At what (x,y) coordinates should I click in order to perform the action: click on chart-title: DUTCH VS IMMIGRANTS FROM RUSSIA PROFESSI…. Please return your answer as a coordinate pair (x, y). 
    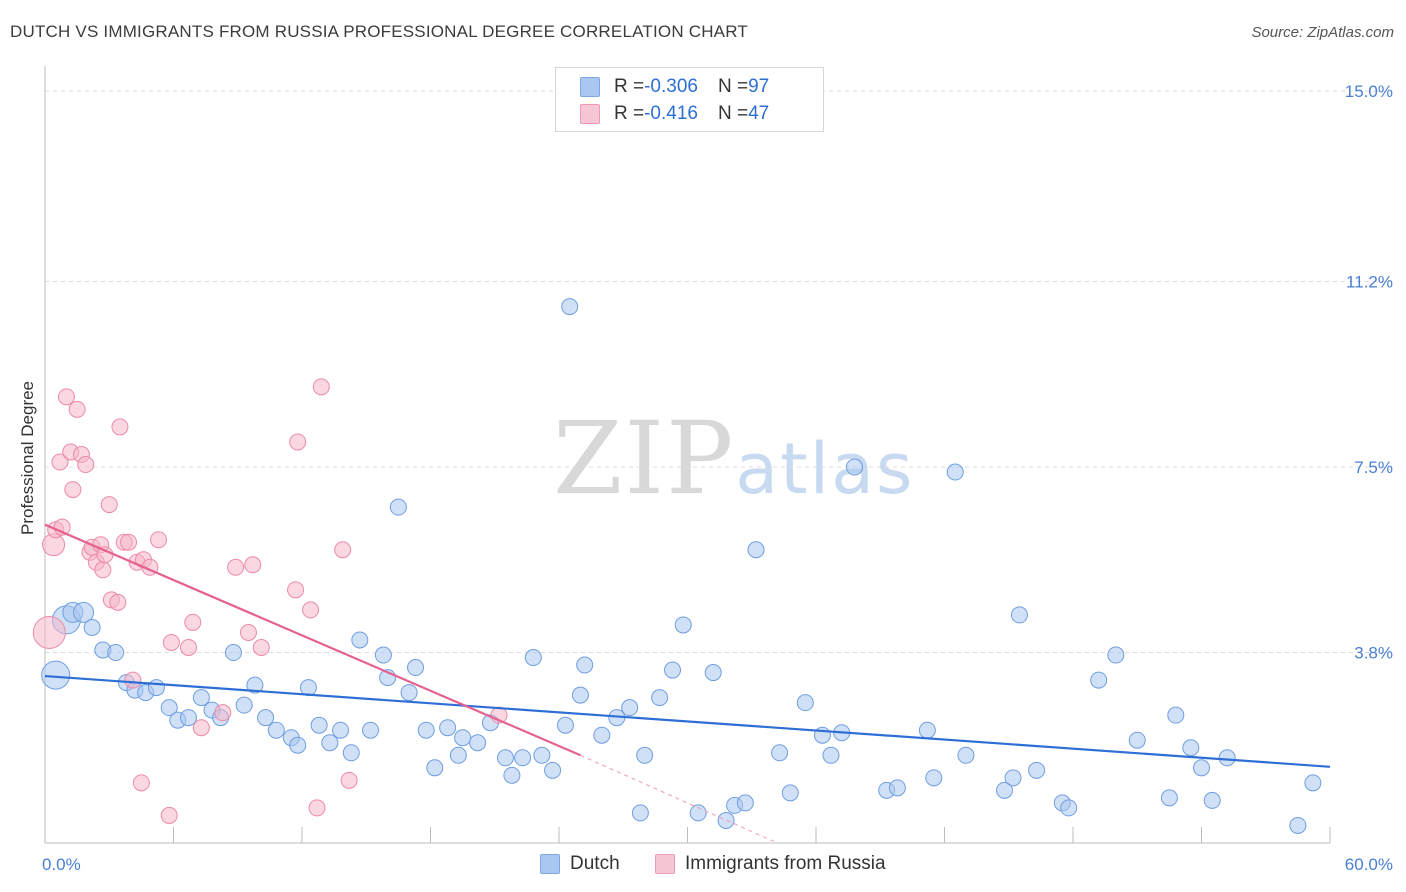
    Looking at the image, I should click on (379, 31).